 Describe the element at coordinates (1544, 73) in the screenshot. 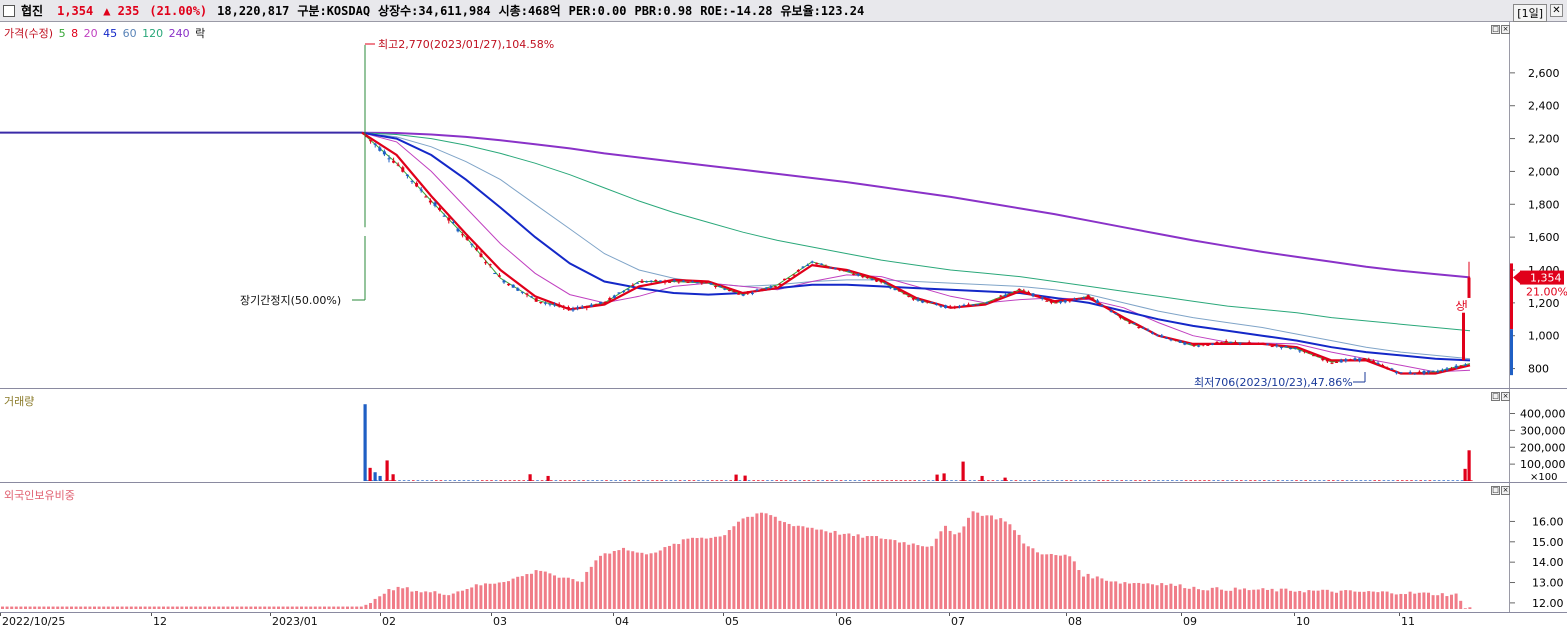

I see `y-tick-label: 2,600` at that location.